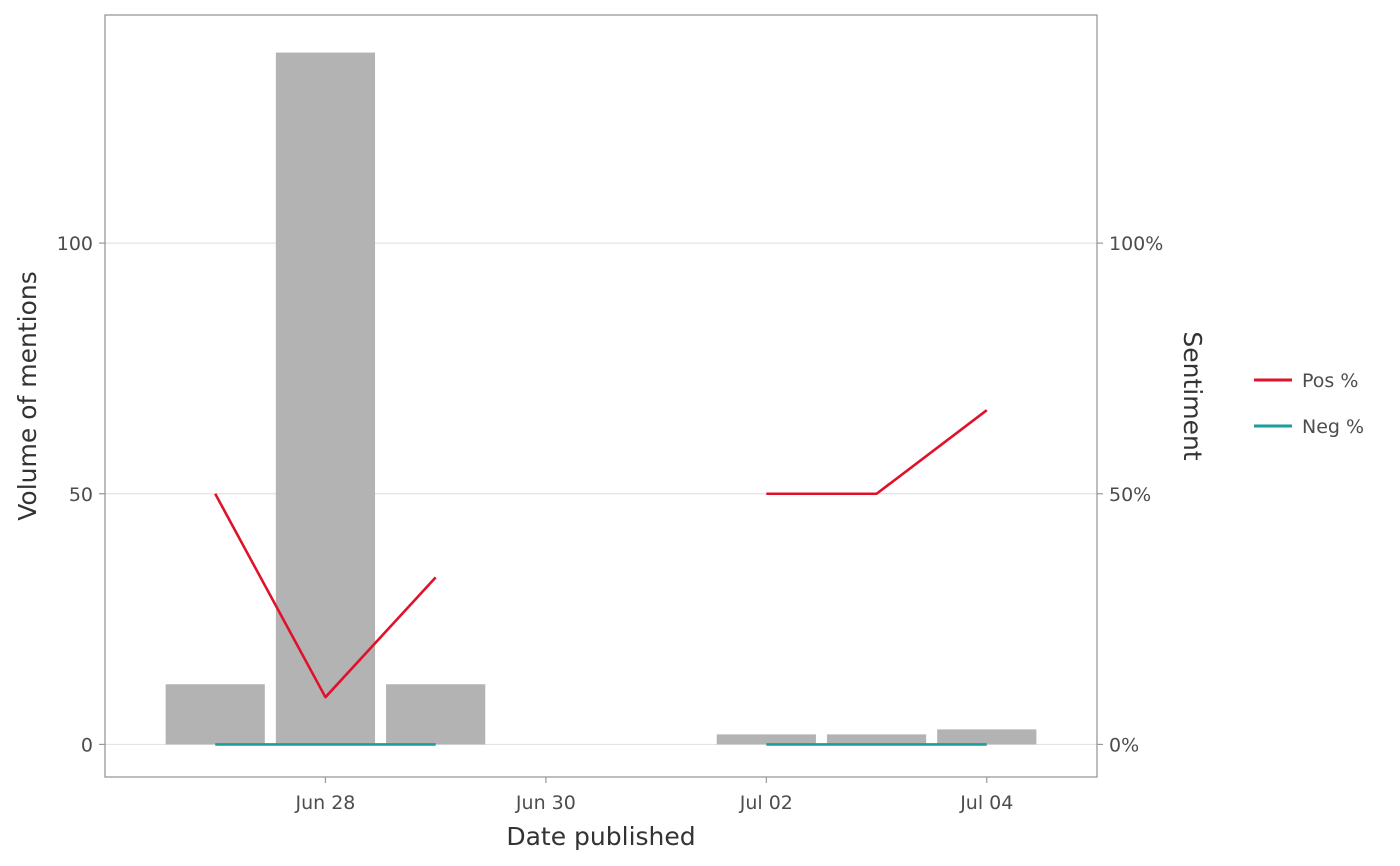 The image size is (1400, 866). I want to click on y-tick-label: 50, so click(81, 495).